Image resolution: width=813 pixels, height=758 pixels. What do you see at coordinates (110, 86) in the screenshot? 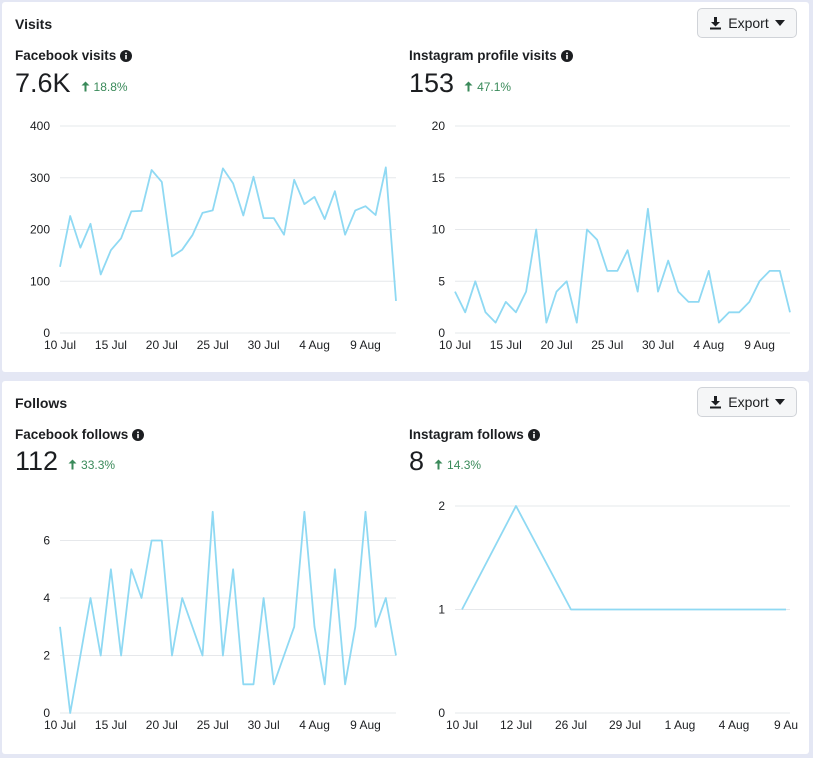
I see `metric-delta-text: 18.8%` at bounding box center [110, 86].